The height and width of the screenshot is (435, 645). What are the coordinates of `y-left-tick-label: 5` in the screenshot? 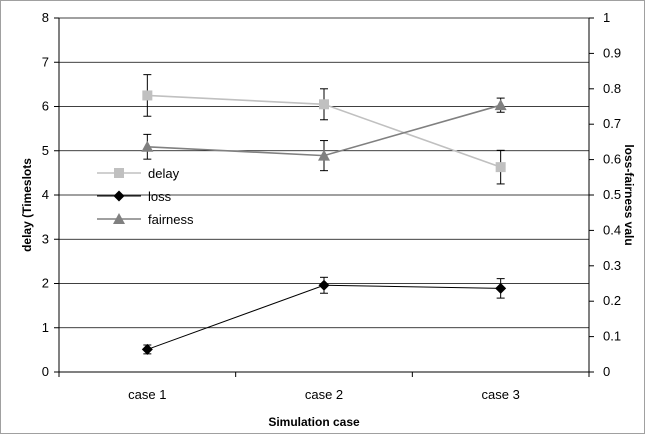 It's located at (45, 150).